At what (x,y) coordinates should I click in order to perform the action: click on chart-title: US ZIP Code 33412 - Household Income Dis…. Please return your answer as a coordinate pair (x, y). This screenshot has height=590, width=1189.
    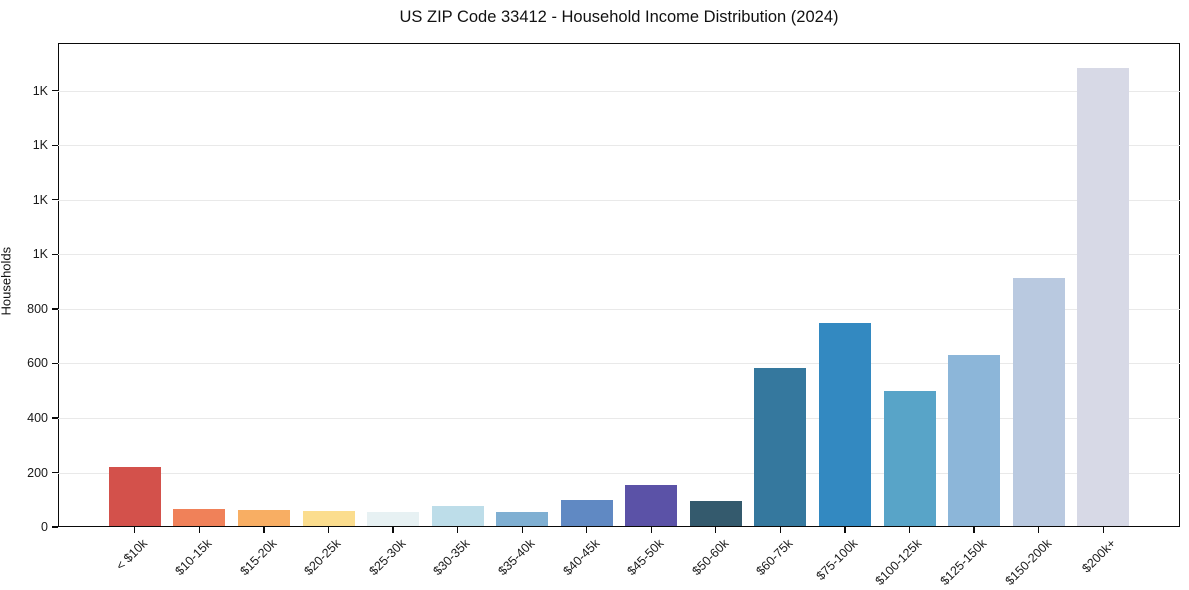
    Looking at the image, I should click on (619, 17).